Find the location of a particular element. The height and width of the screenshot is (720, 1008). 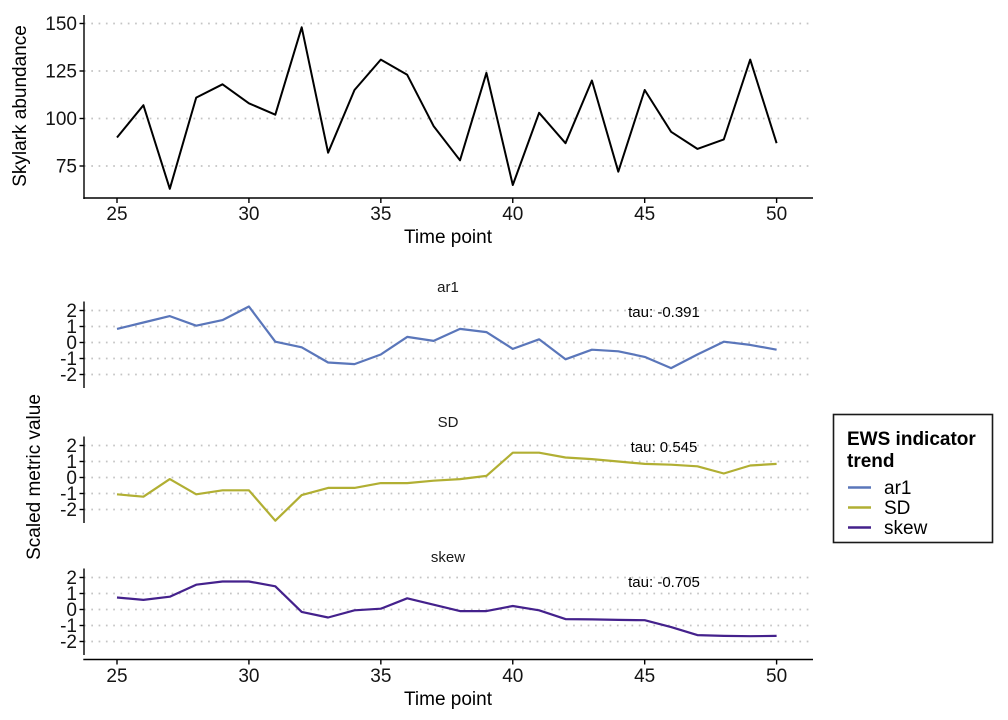

x-tick-label-skew-50: 50 is located at coordinates (776, 676).